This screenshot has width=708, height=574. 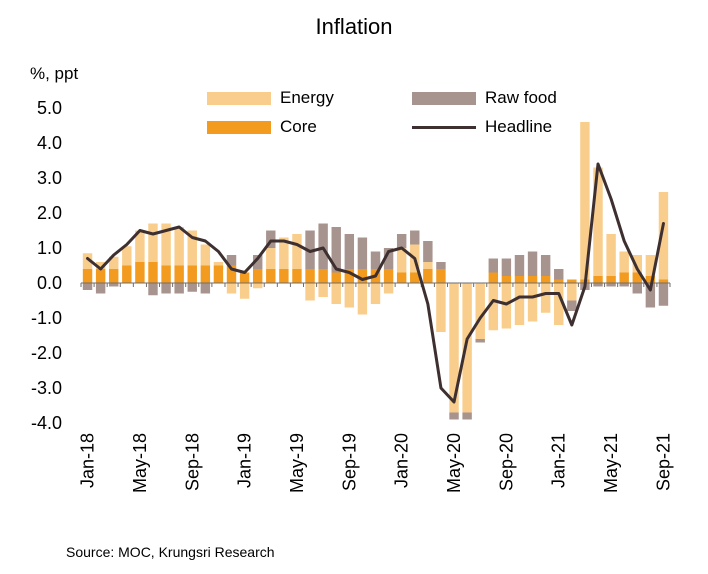 What do you see at coordinates (239, 98) in the screenshot?
I see `energy-swatch` at bounding box center [239, 98].